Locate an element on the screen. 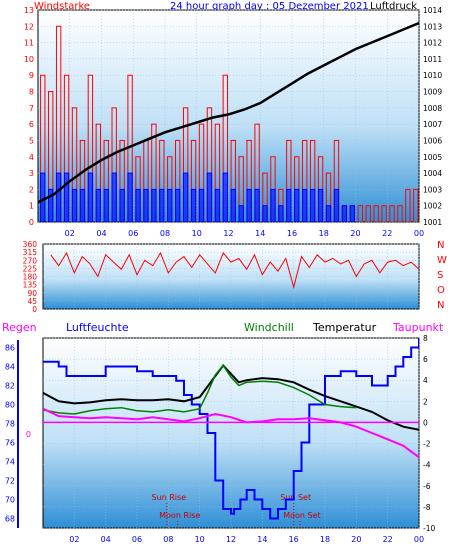 The image size is (462, 550). astro-event-label: Sun Rise is located at coordinates (168, 497).